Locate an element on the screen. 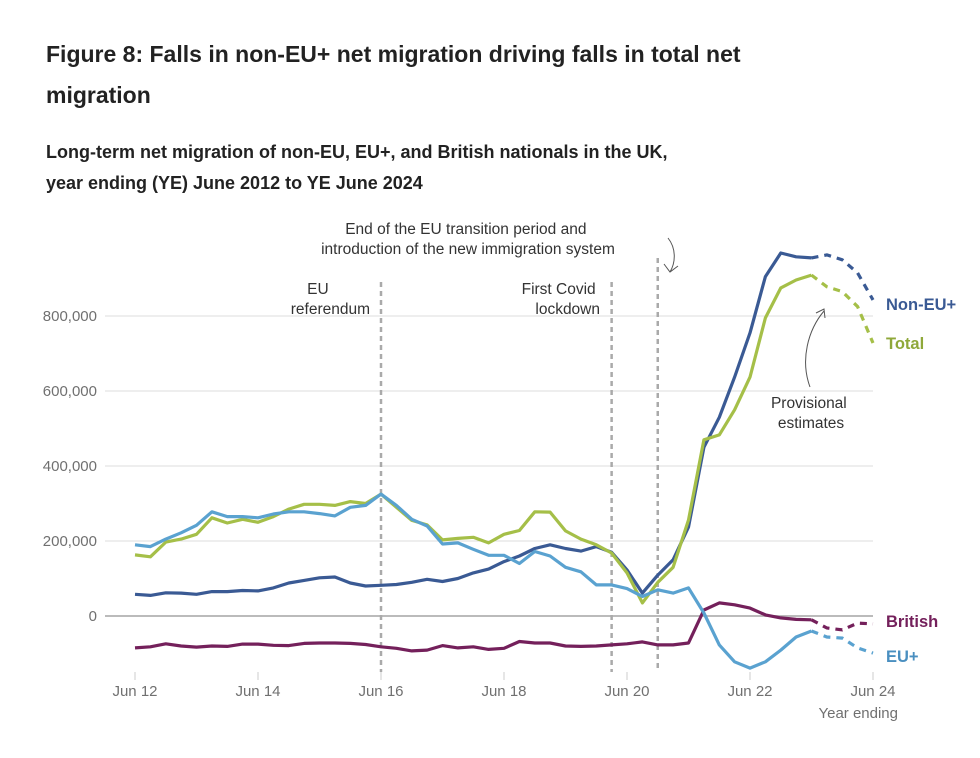 This screenshot has height=758, width=980. annotation-covid: First Covid lockdown is located at coordinates (561, 299).